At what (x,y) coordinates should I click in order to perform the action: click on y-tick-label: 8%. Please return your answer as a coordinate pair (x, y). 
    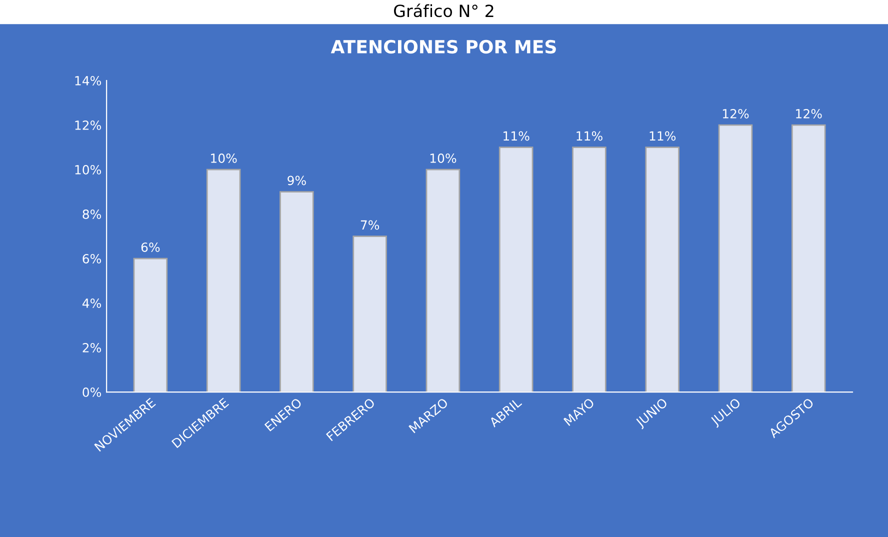
    Looking at the image, I should click on (92, 214).